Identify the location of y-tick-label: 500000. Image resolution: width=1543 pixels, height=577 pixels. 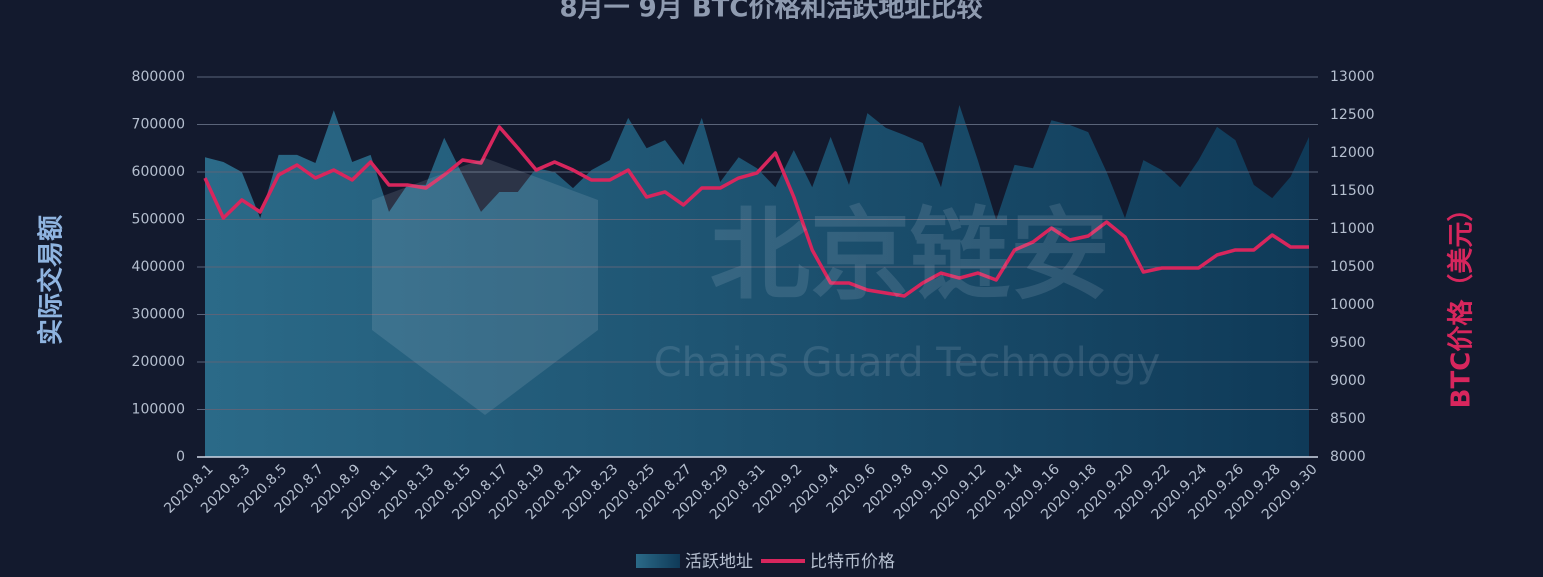
(158, 220).